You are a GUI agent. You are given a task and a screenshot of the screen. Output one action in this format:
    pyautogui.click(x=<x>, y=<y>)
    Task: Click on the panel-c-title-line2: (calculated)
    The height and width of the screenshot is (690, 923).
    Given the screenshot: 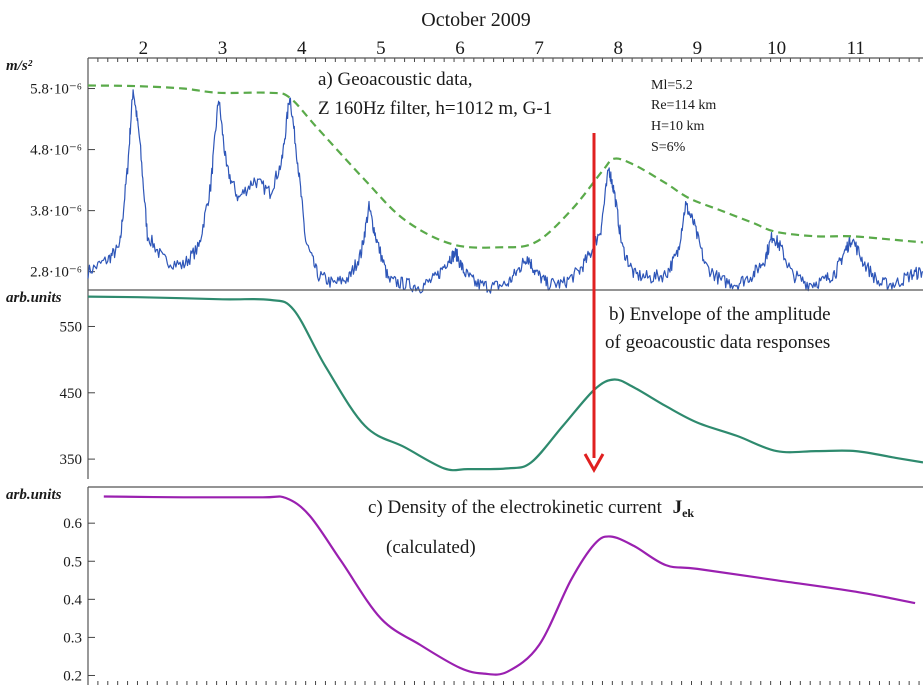 What is the action you would take?
    pyautogui.click(x=431, y=547)
    